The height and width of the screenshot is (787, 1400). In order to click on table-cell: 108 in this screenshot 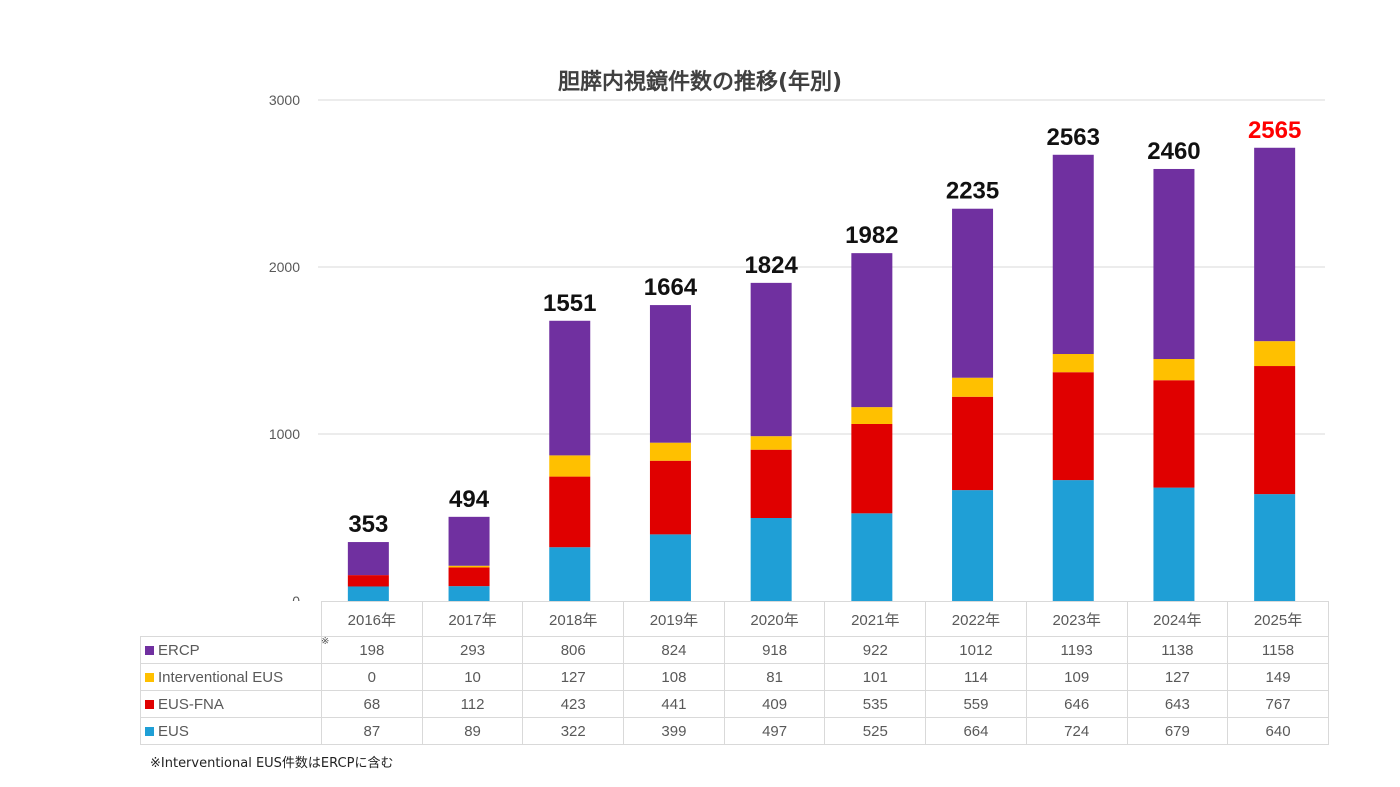, I will do `click(674, 677)`.